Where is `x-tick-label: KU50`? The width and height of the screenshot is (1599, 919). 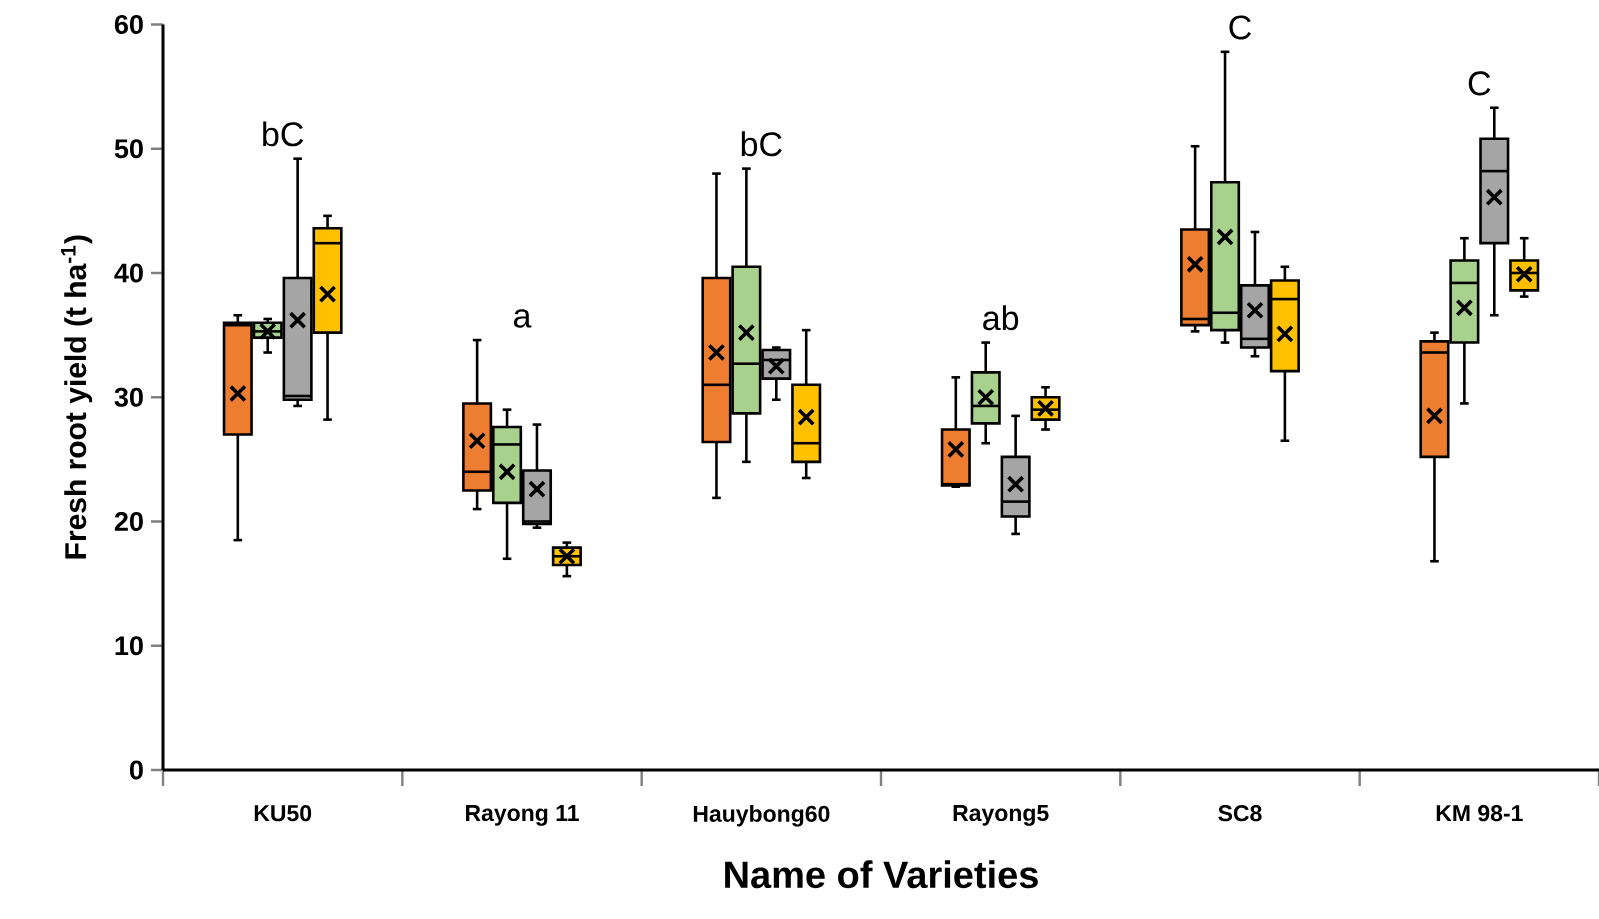
x-tick-label: KU50 is located at coordinates (283, 813).